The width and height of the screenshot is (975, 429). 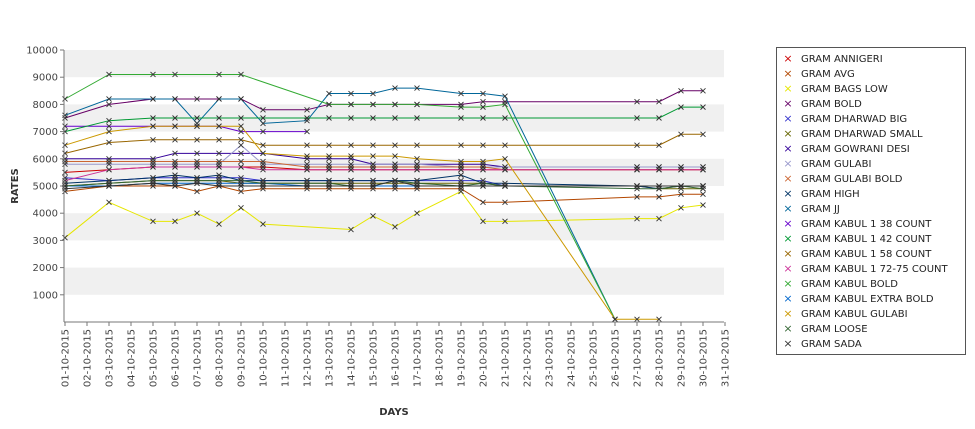 I want to click on y-axis-title: RATES, so click(x=15, y=186).